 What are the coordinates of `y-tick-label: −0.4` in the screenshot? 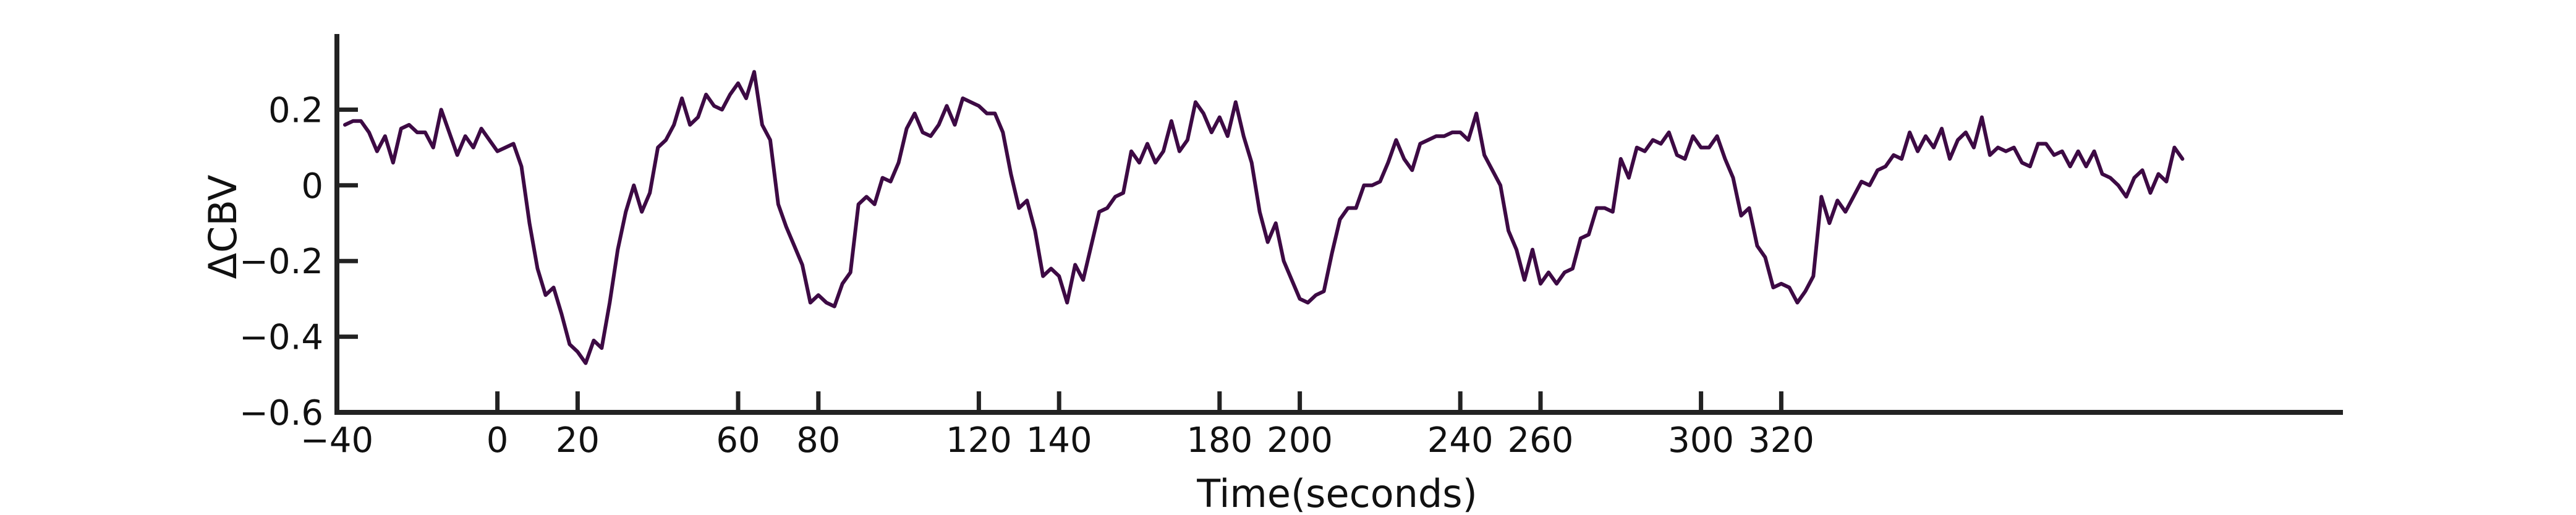 It's located at (281, 338).